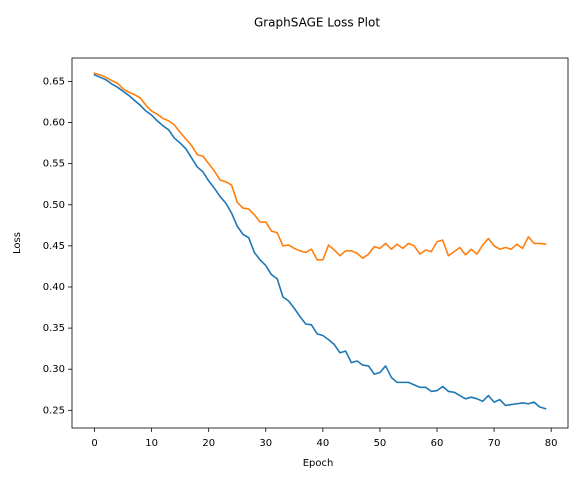  What do you see at coordinates (437, 443) in the screenshot?
I see `x-tick-label: 60` at bounding box center [437, 443].